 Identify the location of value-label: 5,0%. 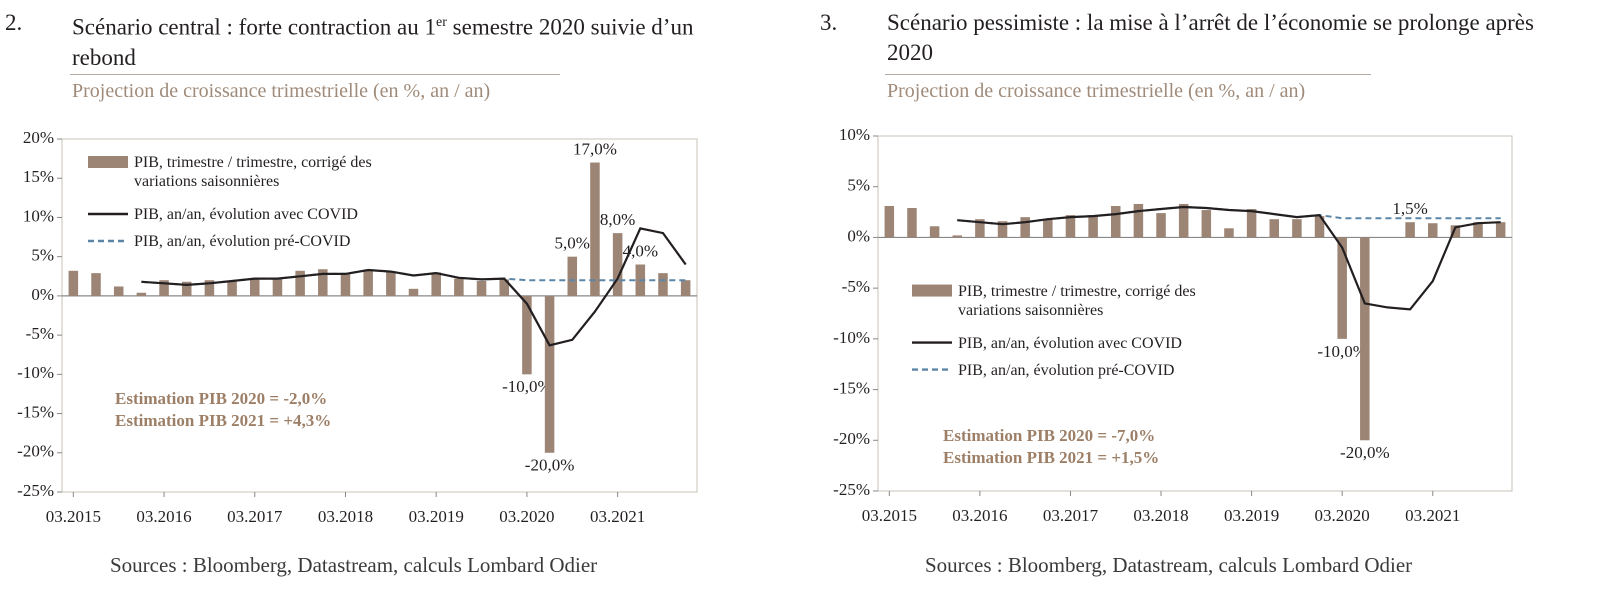
(572, 243).